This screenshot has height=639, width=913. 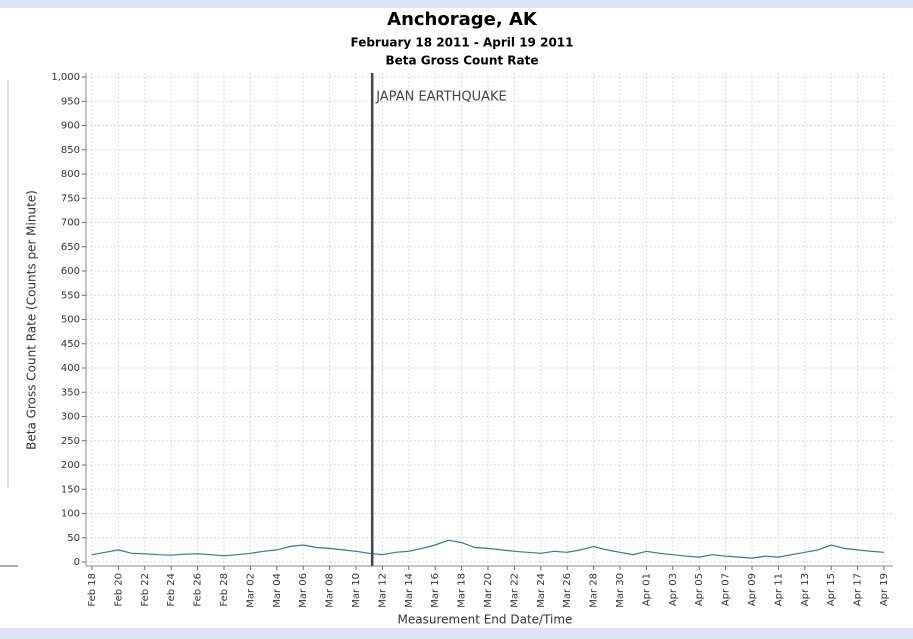 What do you see at coordinates (620, 590) in the screenshot?
I see `x-tick-label: Mar 30` at bounding box center [620, 590].